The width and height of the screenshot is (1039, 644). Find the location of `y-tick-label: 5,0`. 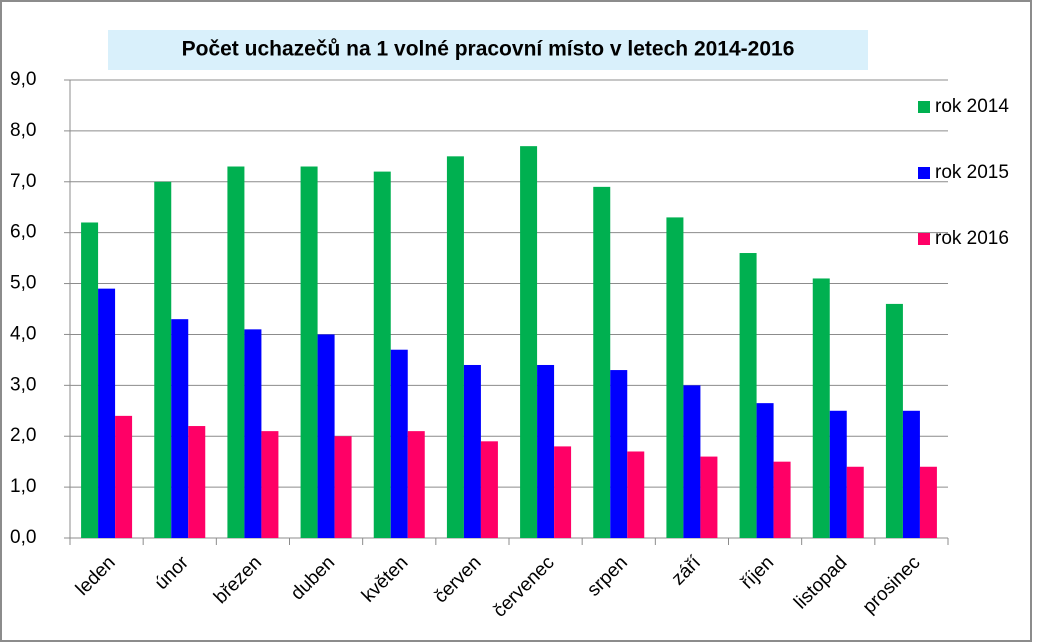

y-tick-label: 5,0 is located at coordinates (23, 283).